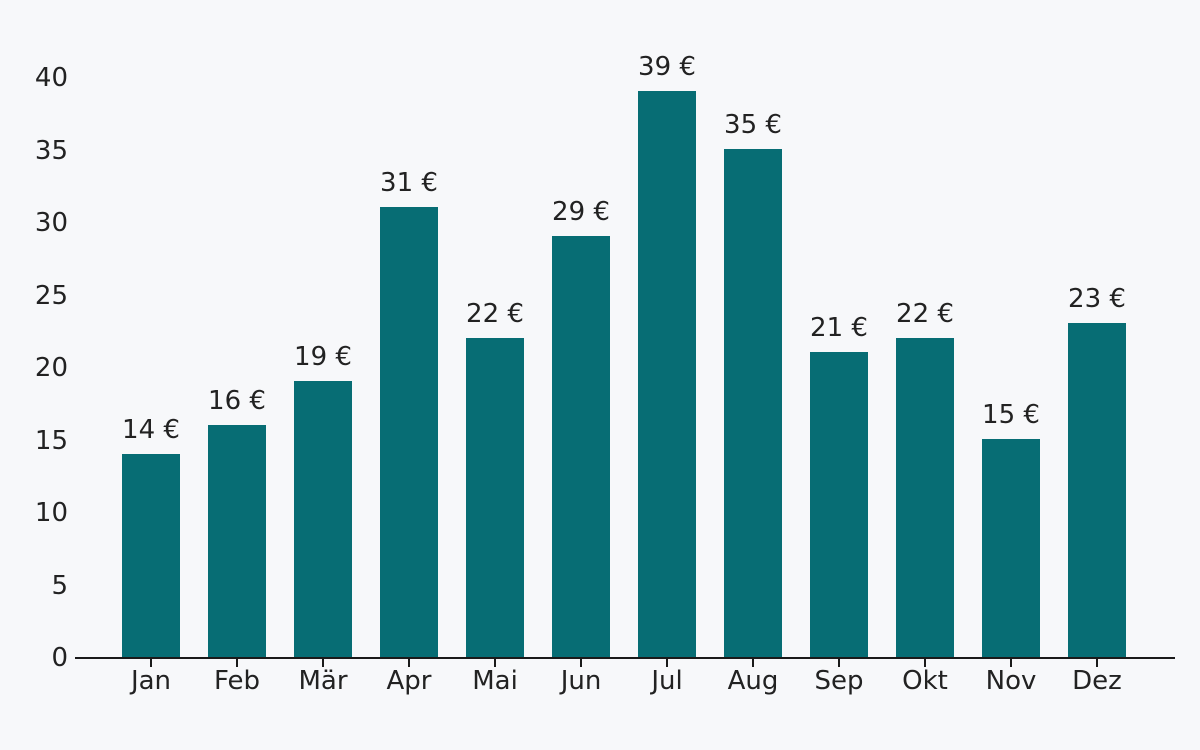 The image size is (1200, 750). What do you see at coordinates (839, 663) in the screenshot?
I see `x-tick-sep` at bounding box center [839, 663].